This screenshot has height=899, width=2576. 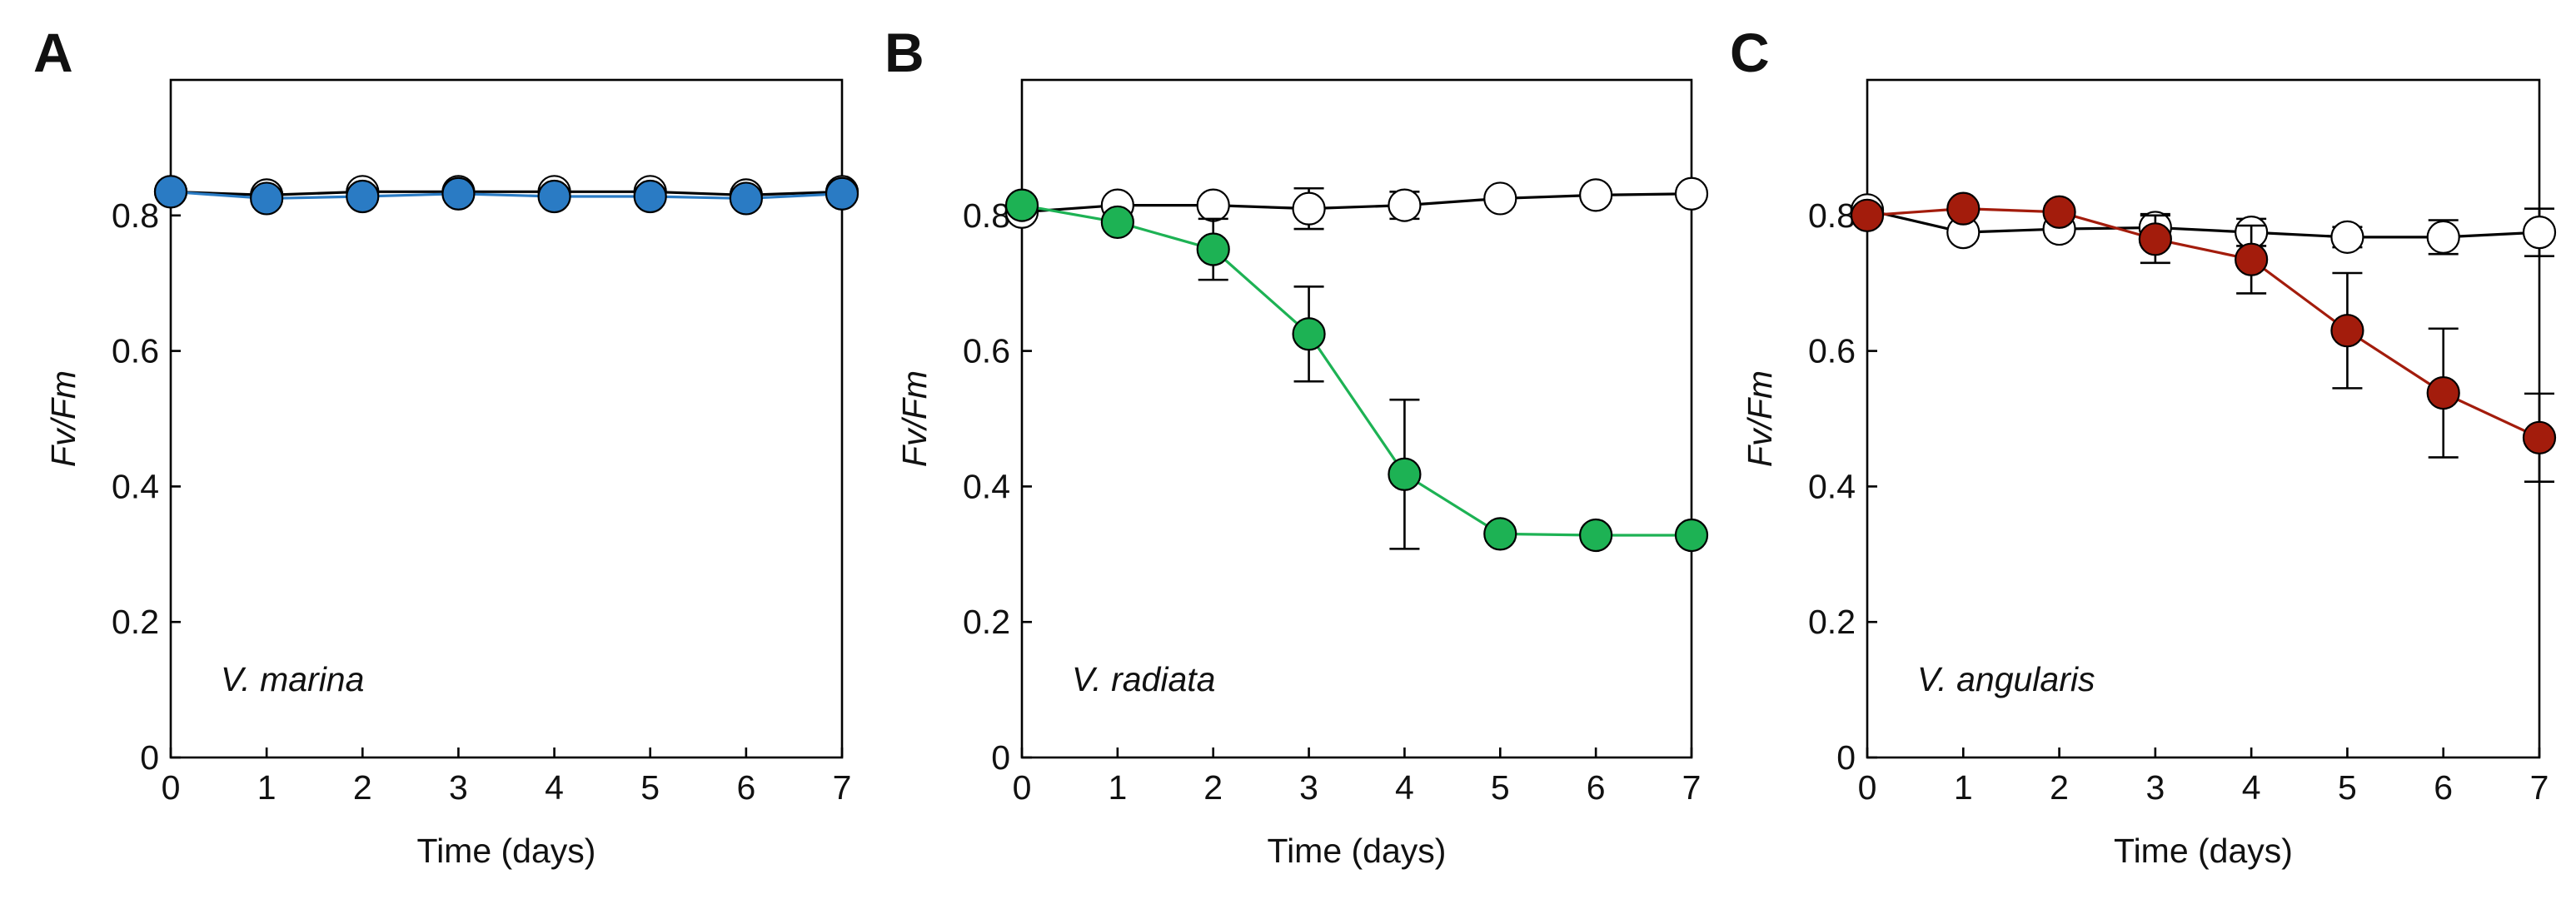 What do you see at coordinates (1000, 757) in the screenshot?
I see `y-tick-label-b: 0` at bounding box center [1000, 757].